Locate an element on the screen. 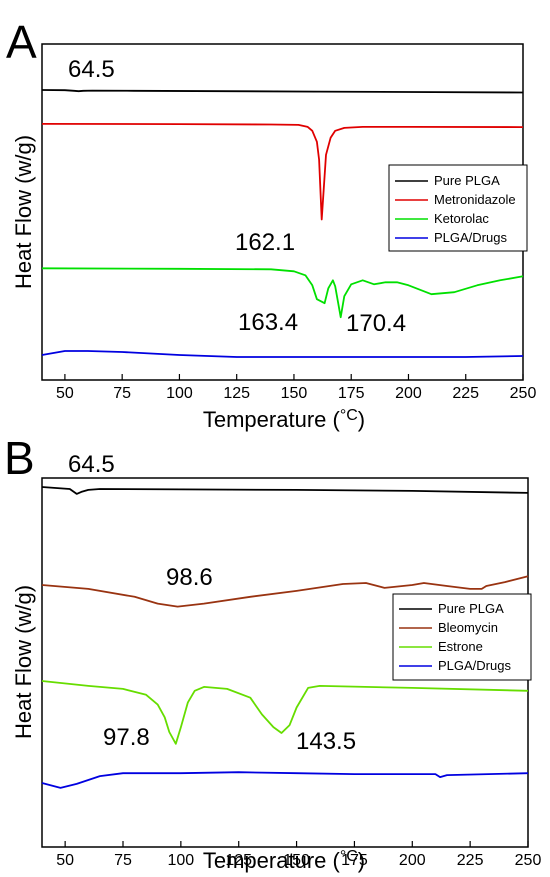 The image size is (550, 877). panel-b-x-ticks: 50 75 100 125 150 175 200 225 250 is located at coordinates (298, 855).